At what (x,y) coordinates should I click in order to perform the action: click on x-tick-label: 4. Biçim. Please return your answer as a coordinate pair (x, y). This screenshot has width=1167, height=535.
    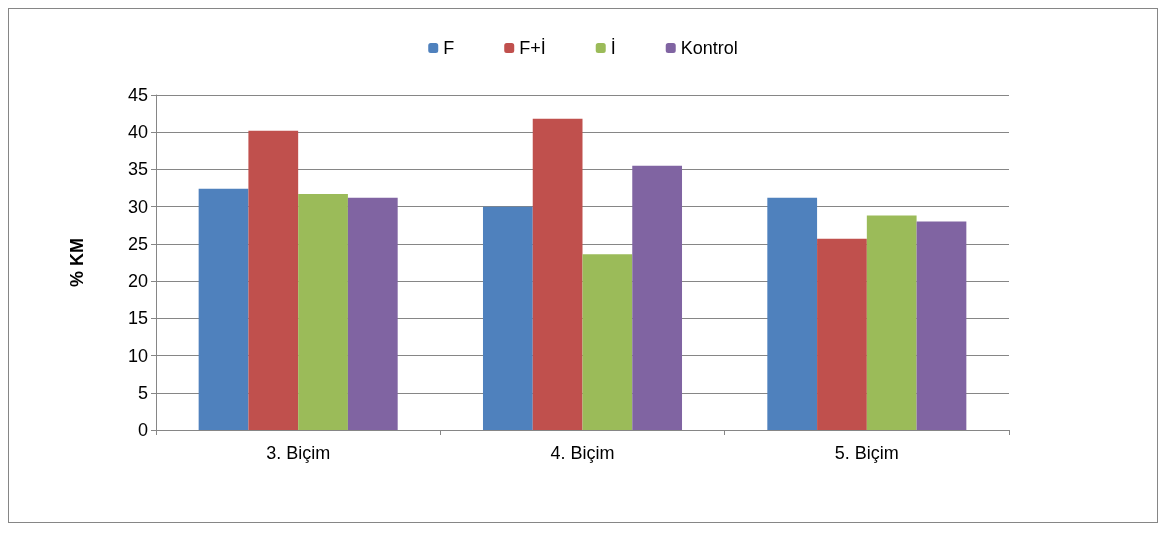
    Looking at the image, I should click on (582, 453).